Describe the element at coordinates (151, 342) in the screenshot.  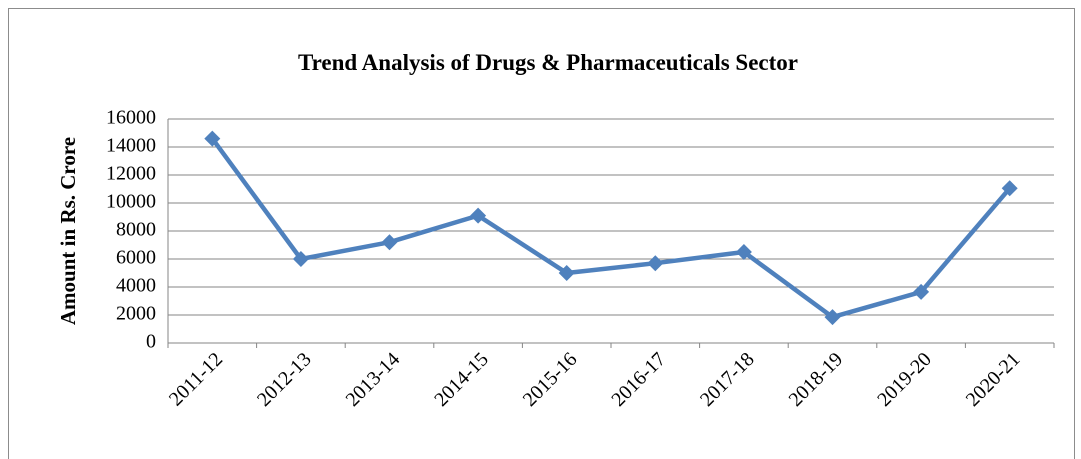
I see `y-tick-label: 0` at that location.